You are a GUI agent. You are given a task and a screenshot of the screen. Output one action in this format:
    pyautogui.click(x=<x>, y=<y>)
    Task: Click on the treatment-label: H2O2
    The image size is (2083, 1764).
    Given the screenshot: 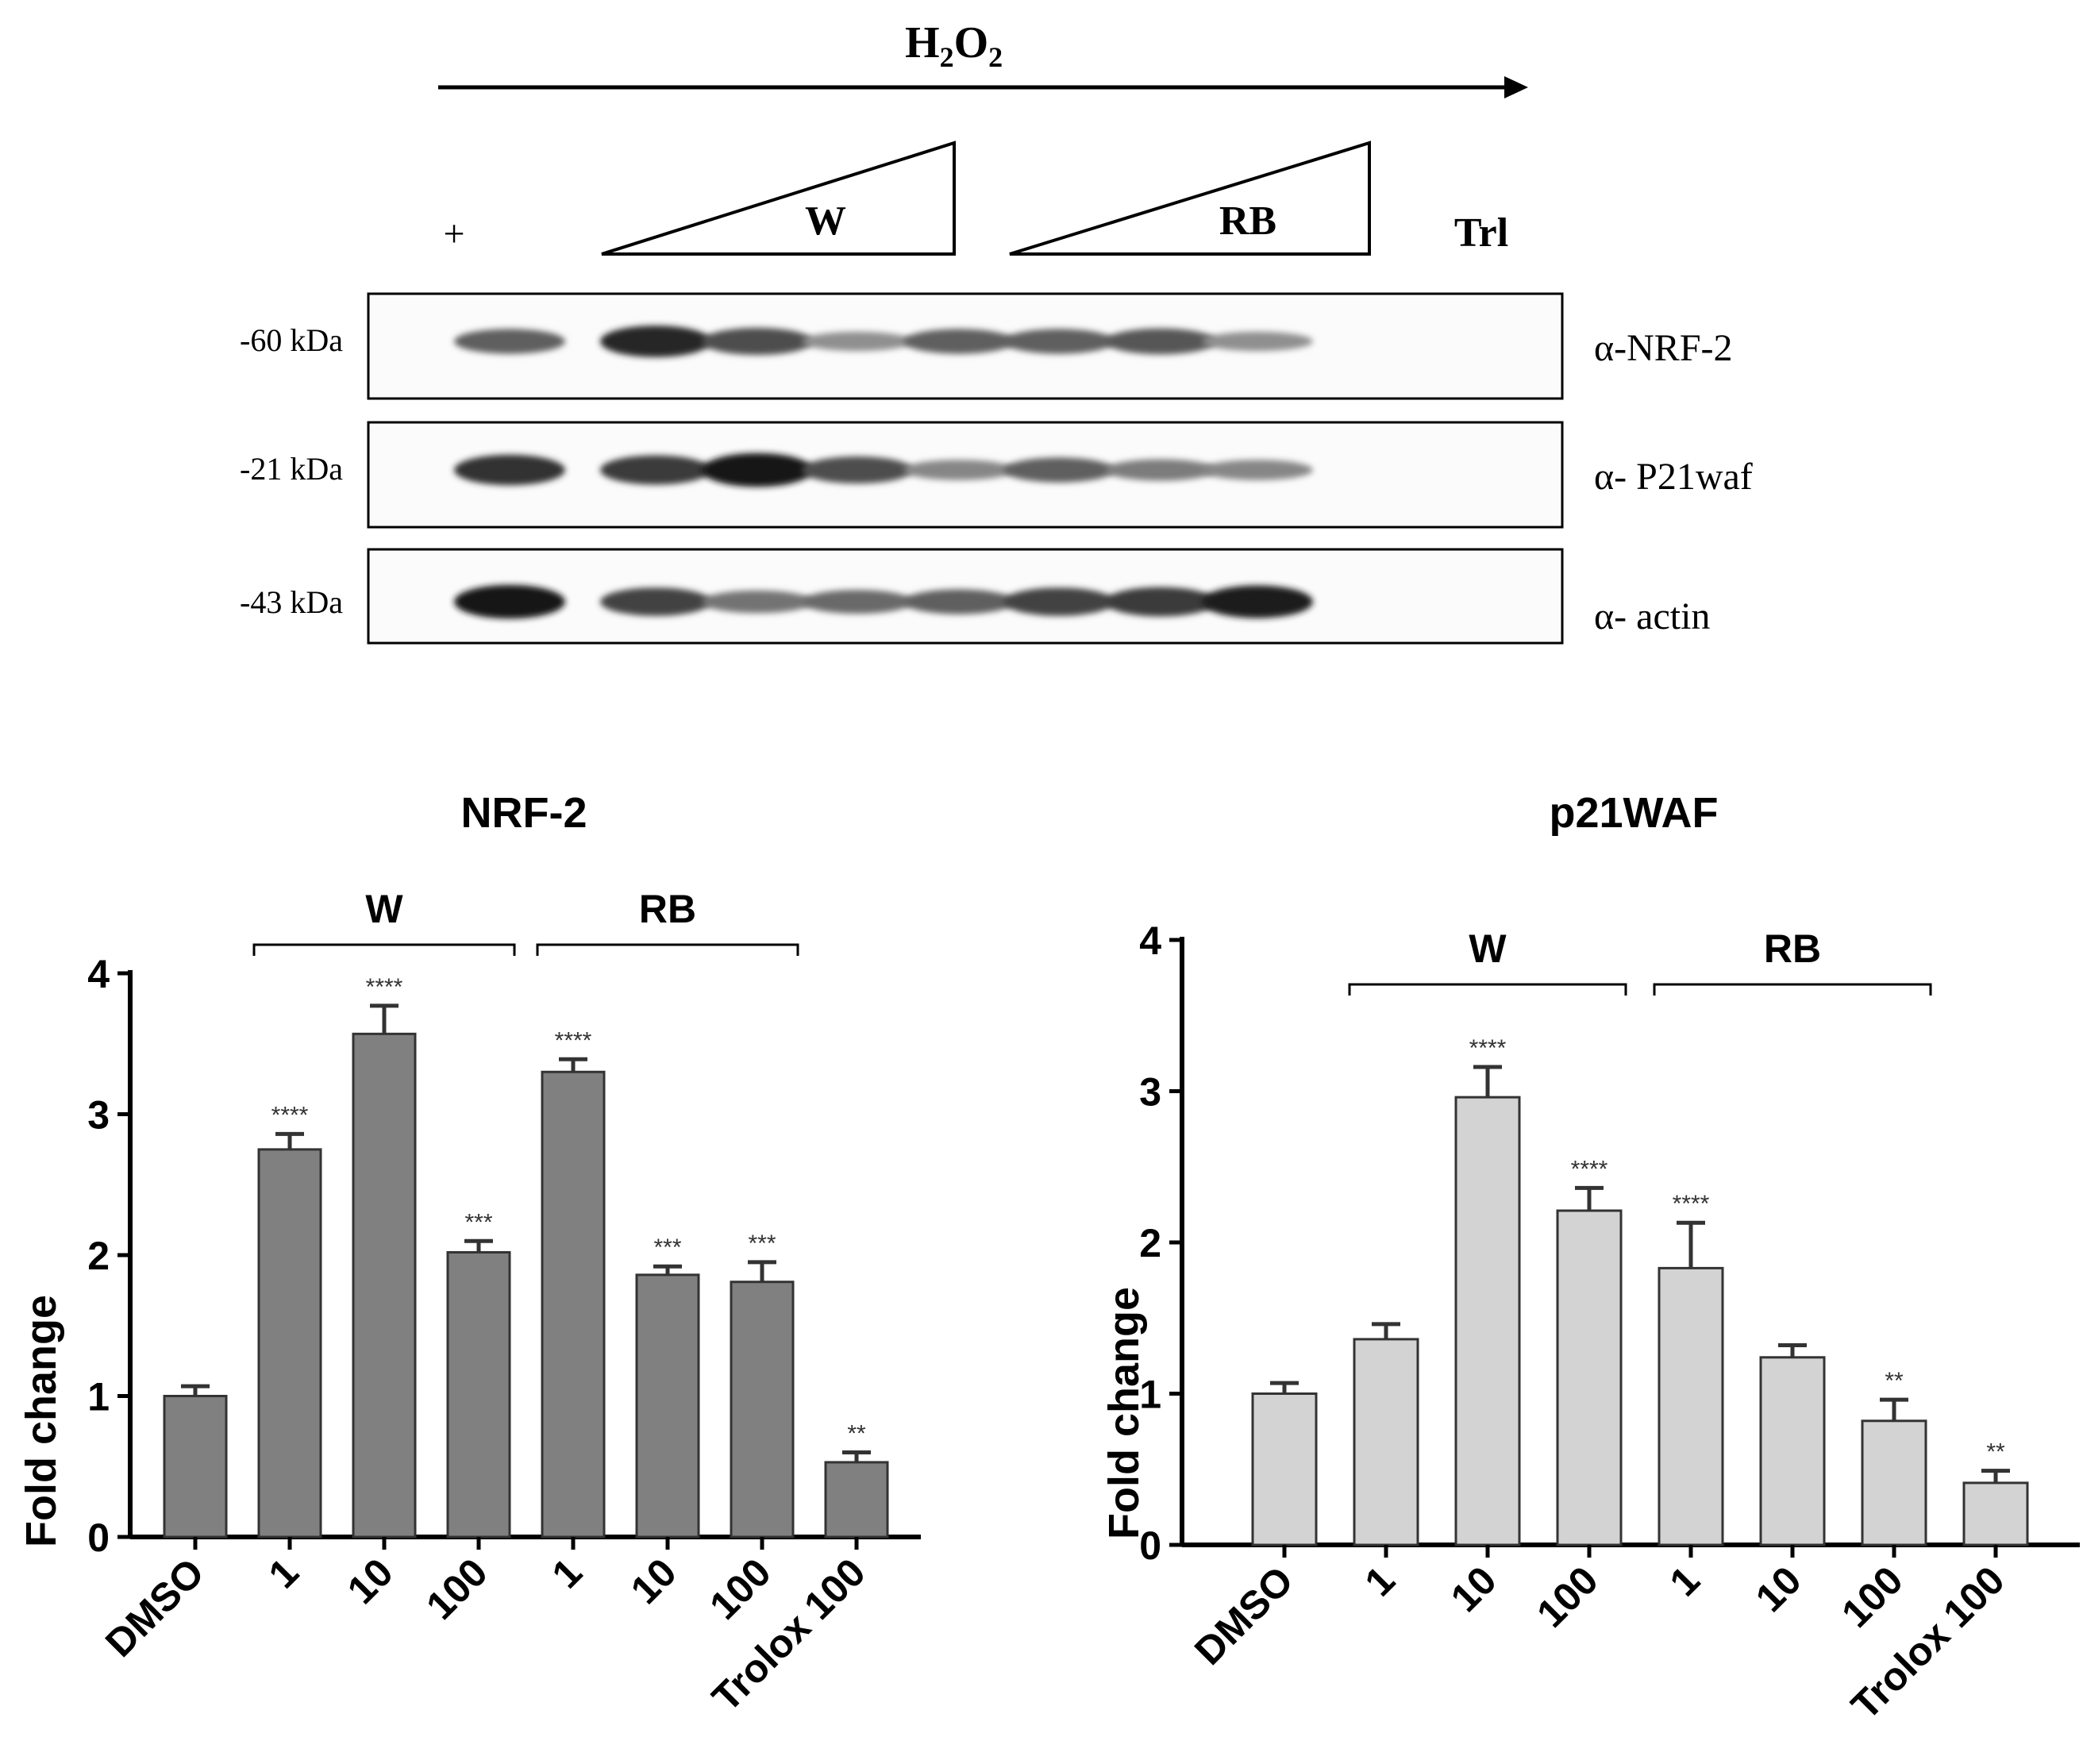 What is the action you would take?
    pyautogui.click(x=954, y=45)
    